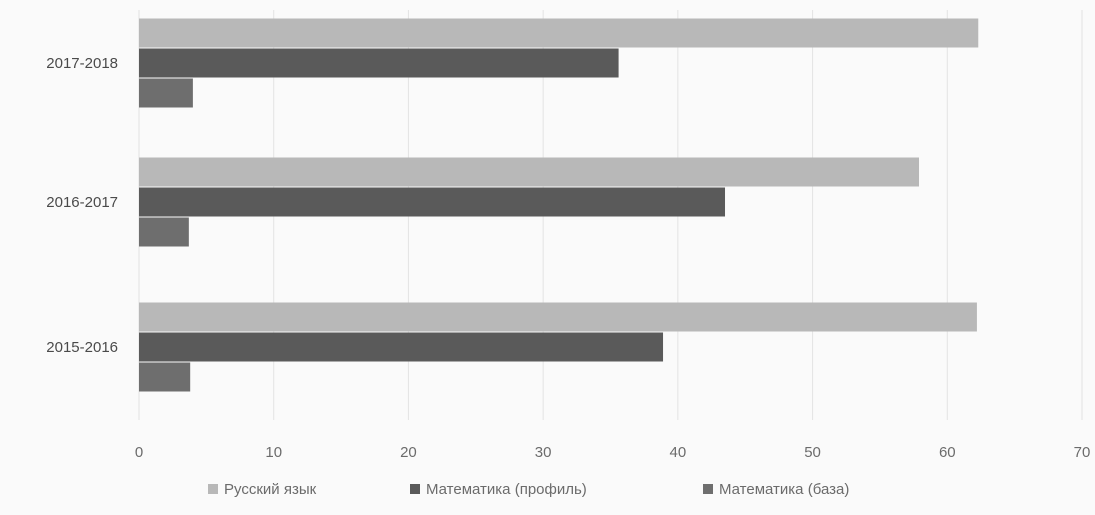 This screenshot has width=1095, height=515. I want to click on x-tick-label: 20, so click(408, 452).